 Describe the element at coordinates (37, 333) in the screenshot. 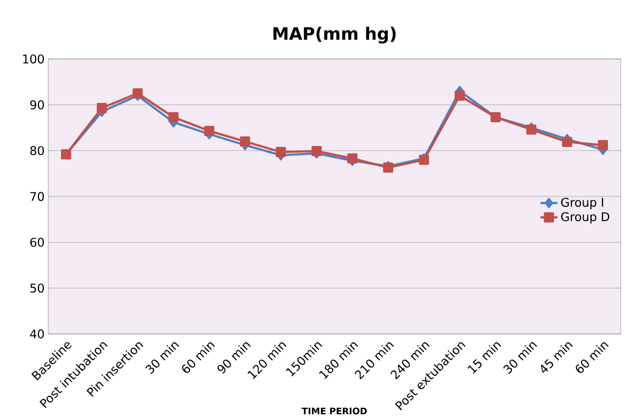

I see `y-tick-label: 40` at that location.